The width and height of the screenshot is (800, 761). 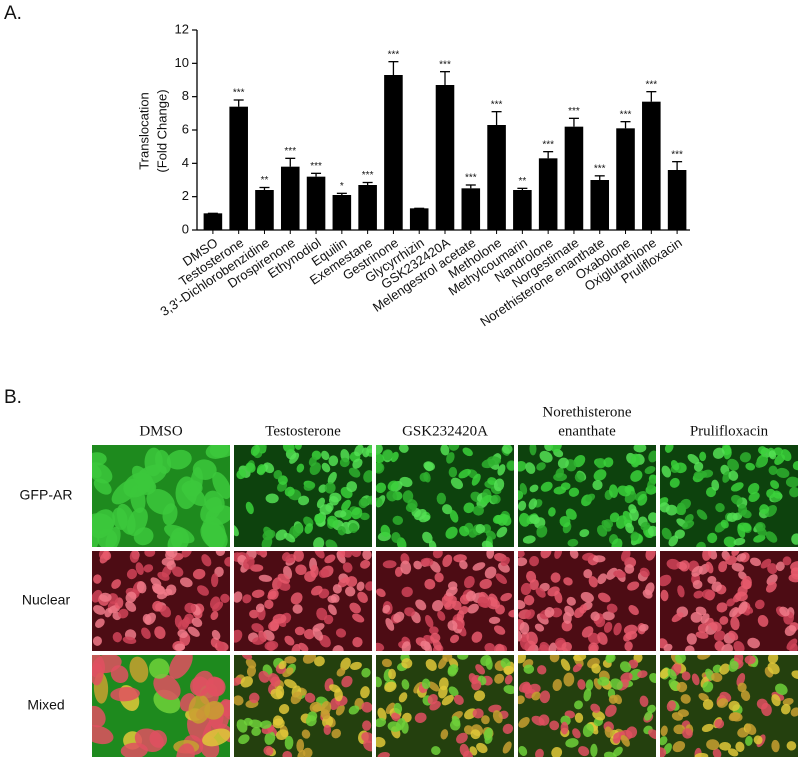 What do you see at coordinates (729, 431) in the screenshot?
I see `column-header: Prulifloxacin` at bounding box center [729, 431].